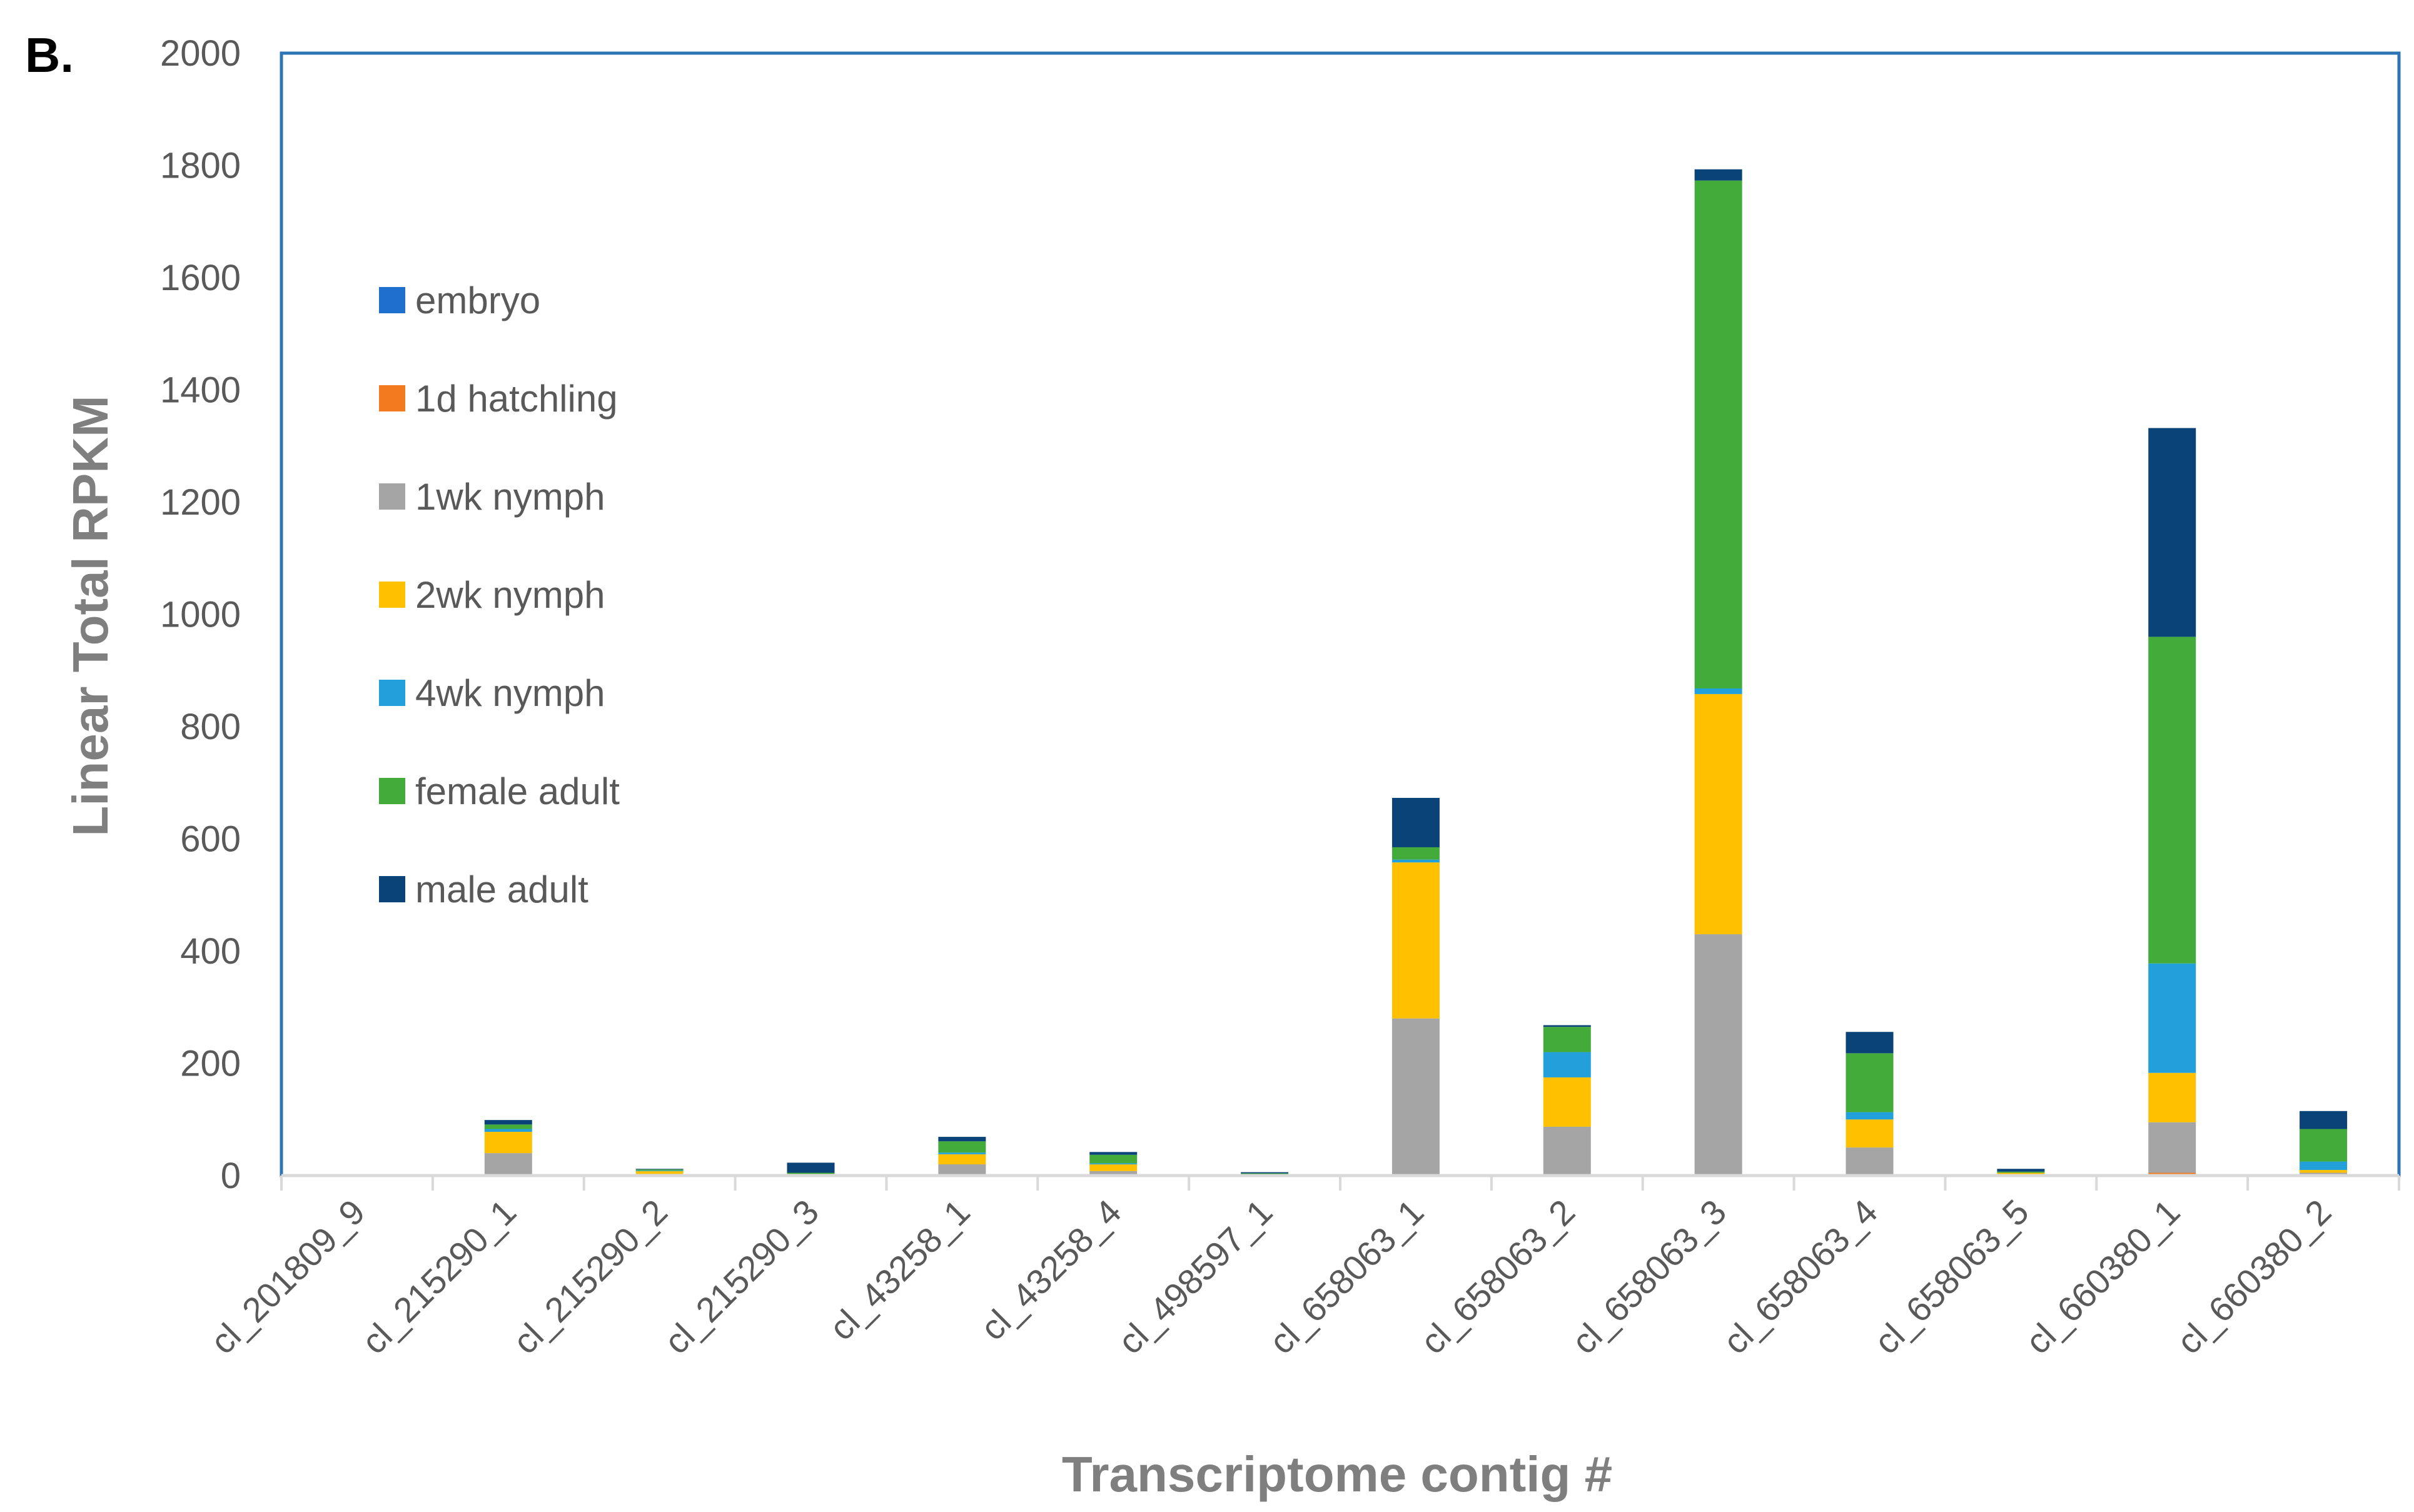 The image size is (2414, 1512). Describe the element at coordinates (287, 1276) in the screenshot. I see `x-tick-label: cl_201809_9` at that location.